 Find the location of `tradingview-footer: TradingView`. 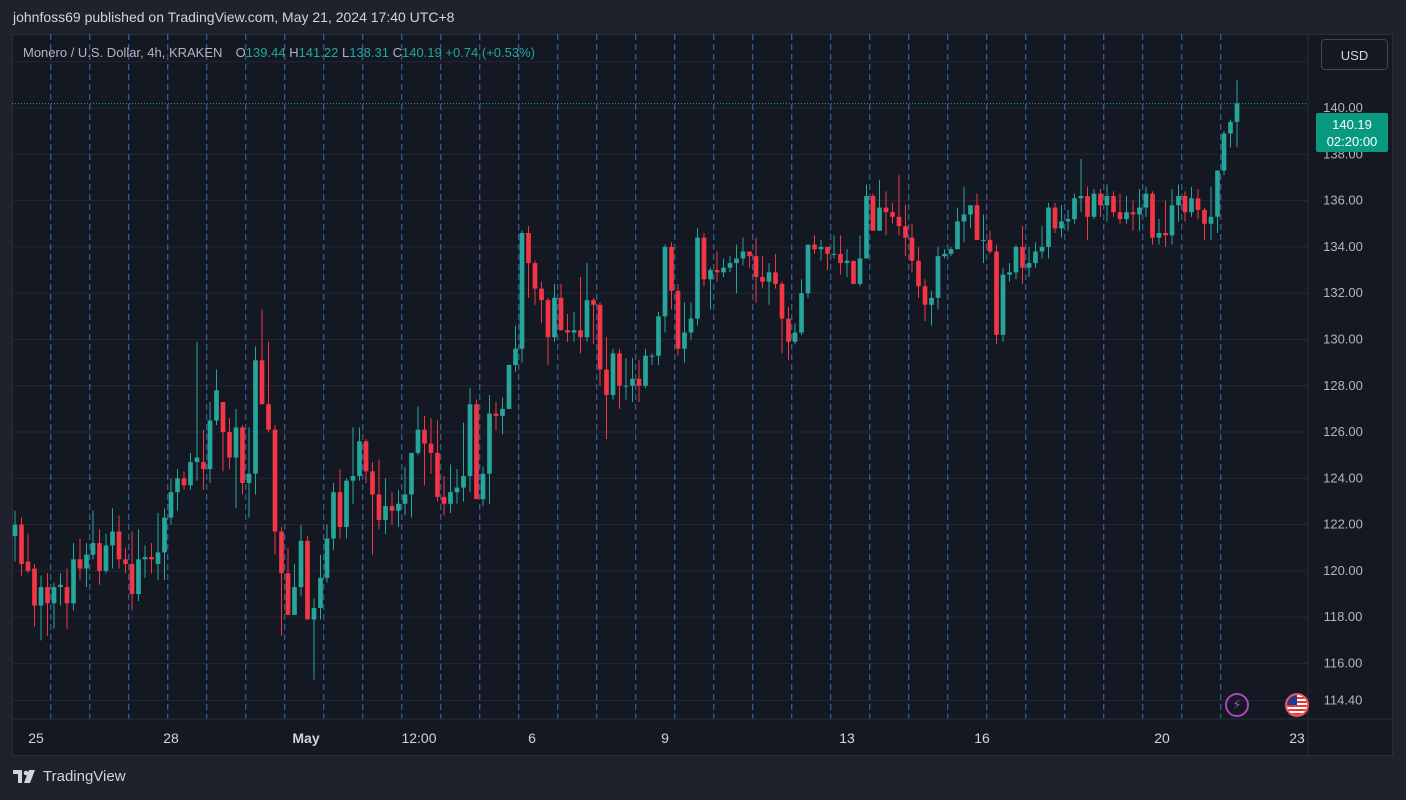

tradingview-footer: TradingView is located at coordinates (69, 776).